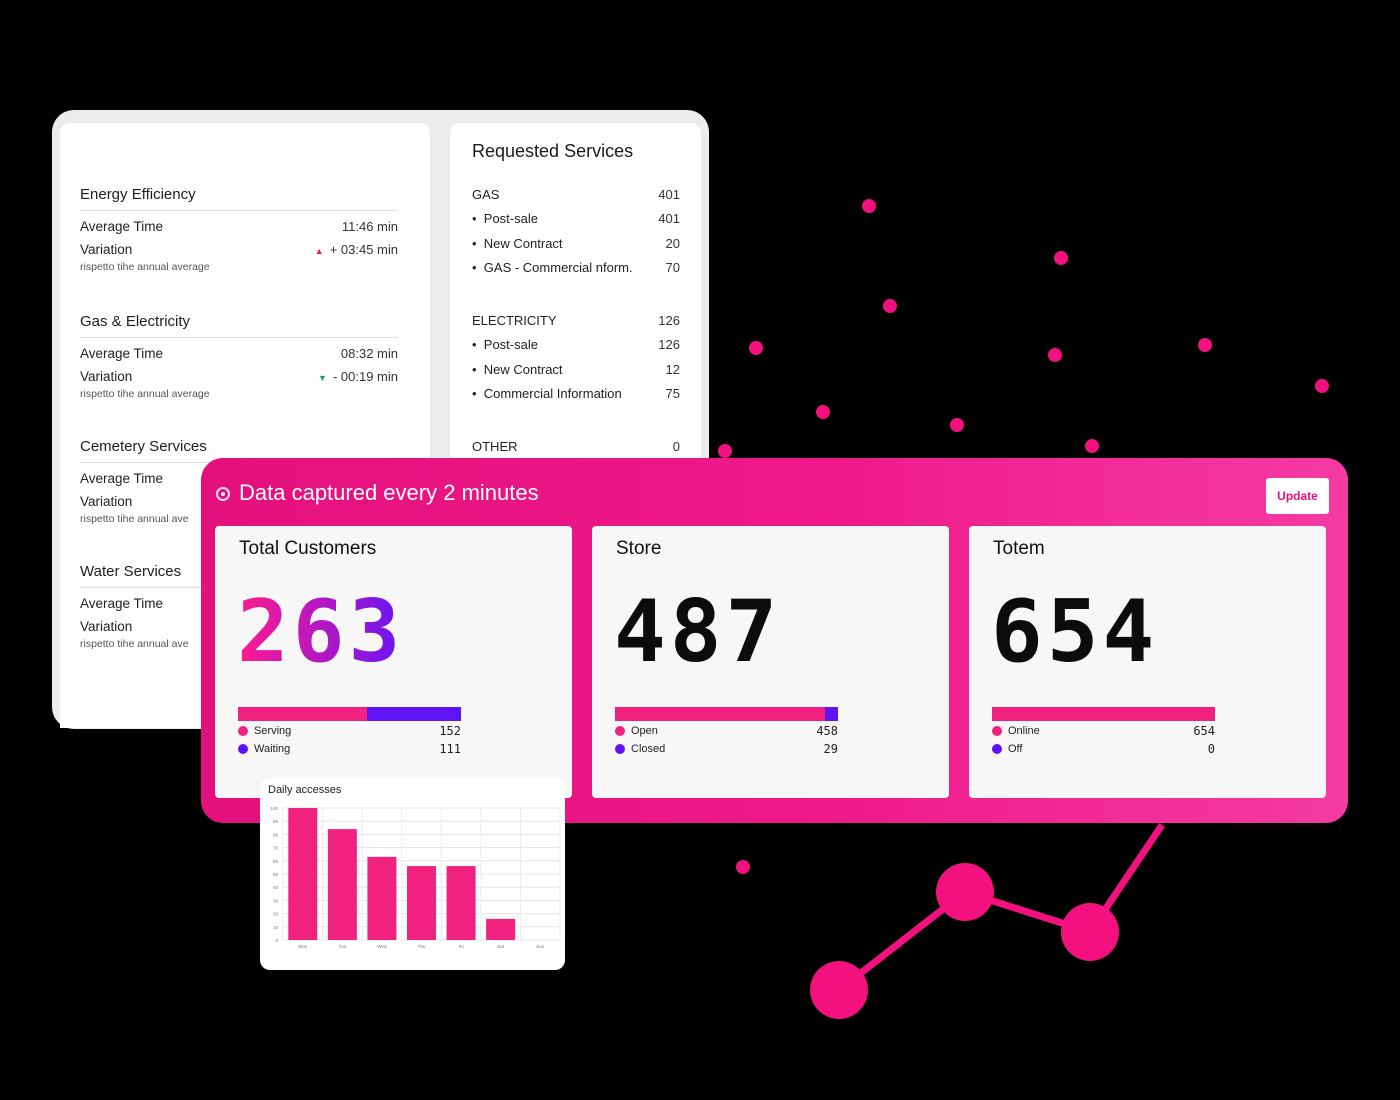 Image resolution: width=1400 pixels, height=1100 pixels. What do you see at coordinates (1075, 632) in the screenshot?
I see `totem-value: 654` at bounding box center [1075, 632].